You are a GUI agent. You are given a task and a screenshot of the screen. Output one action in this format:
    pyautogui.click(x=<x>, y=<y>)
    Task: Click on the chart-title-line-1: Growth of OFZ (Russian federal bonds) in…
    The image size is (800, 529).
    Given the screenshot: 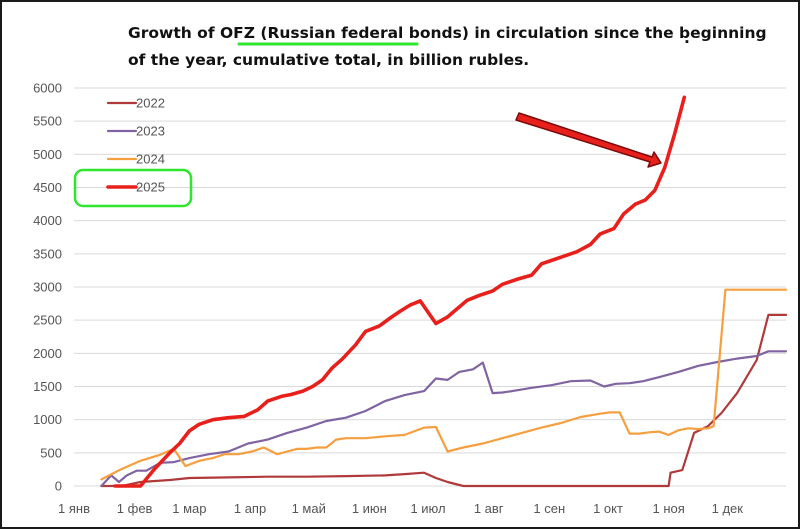 What is the action you would take?
    pyautogui.click(x=447, y=33)
    